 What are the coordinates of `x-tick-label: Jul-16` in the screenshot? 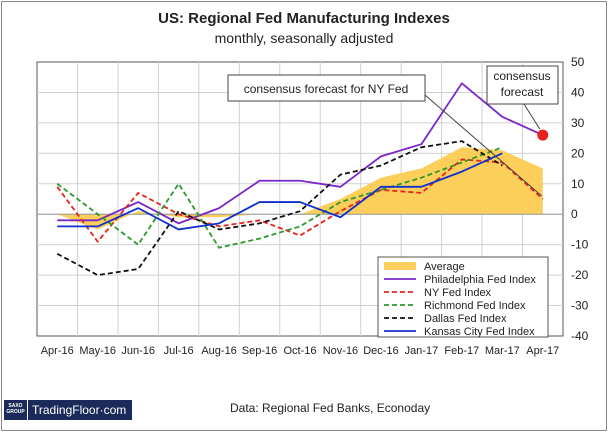 It's located at (179, 351).